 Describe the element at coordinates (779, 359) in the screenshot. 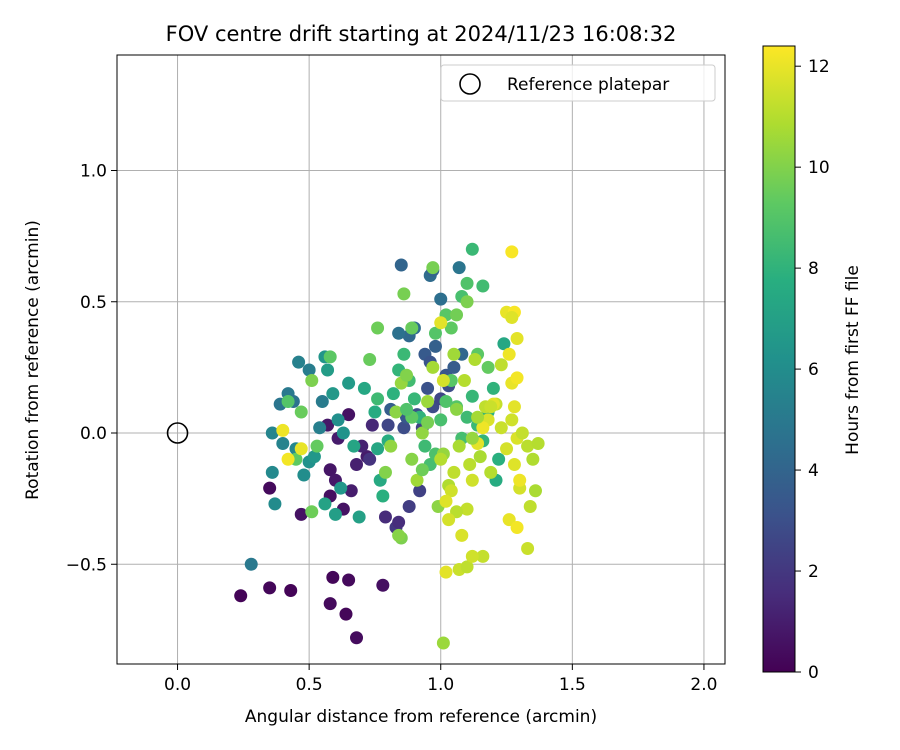

I see `colorbar-gradient` at that location.